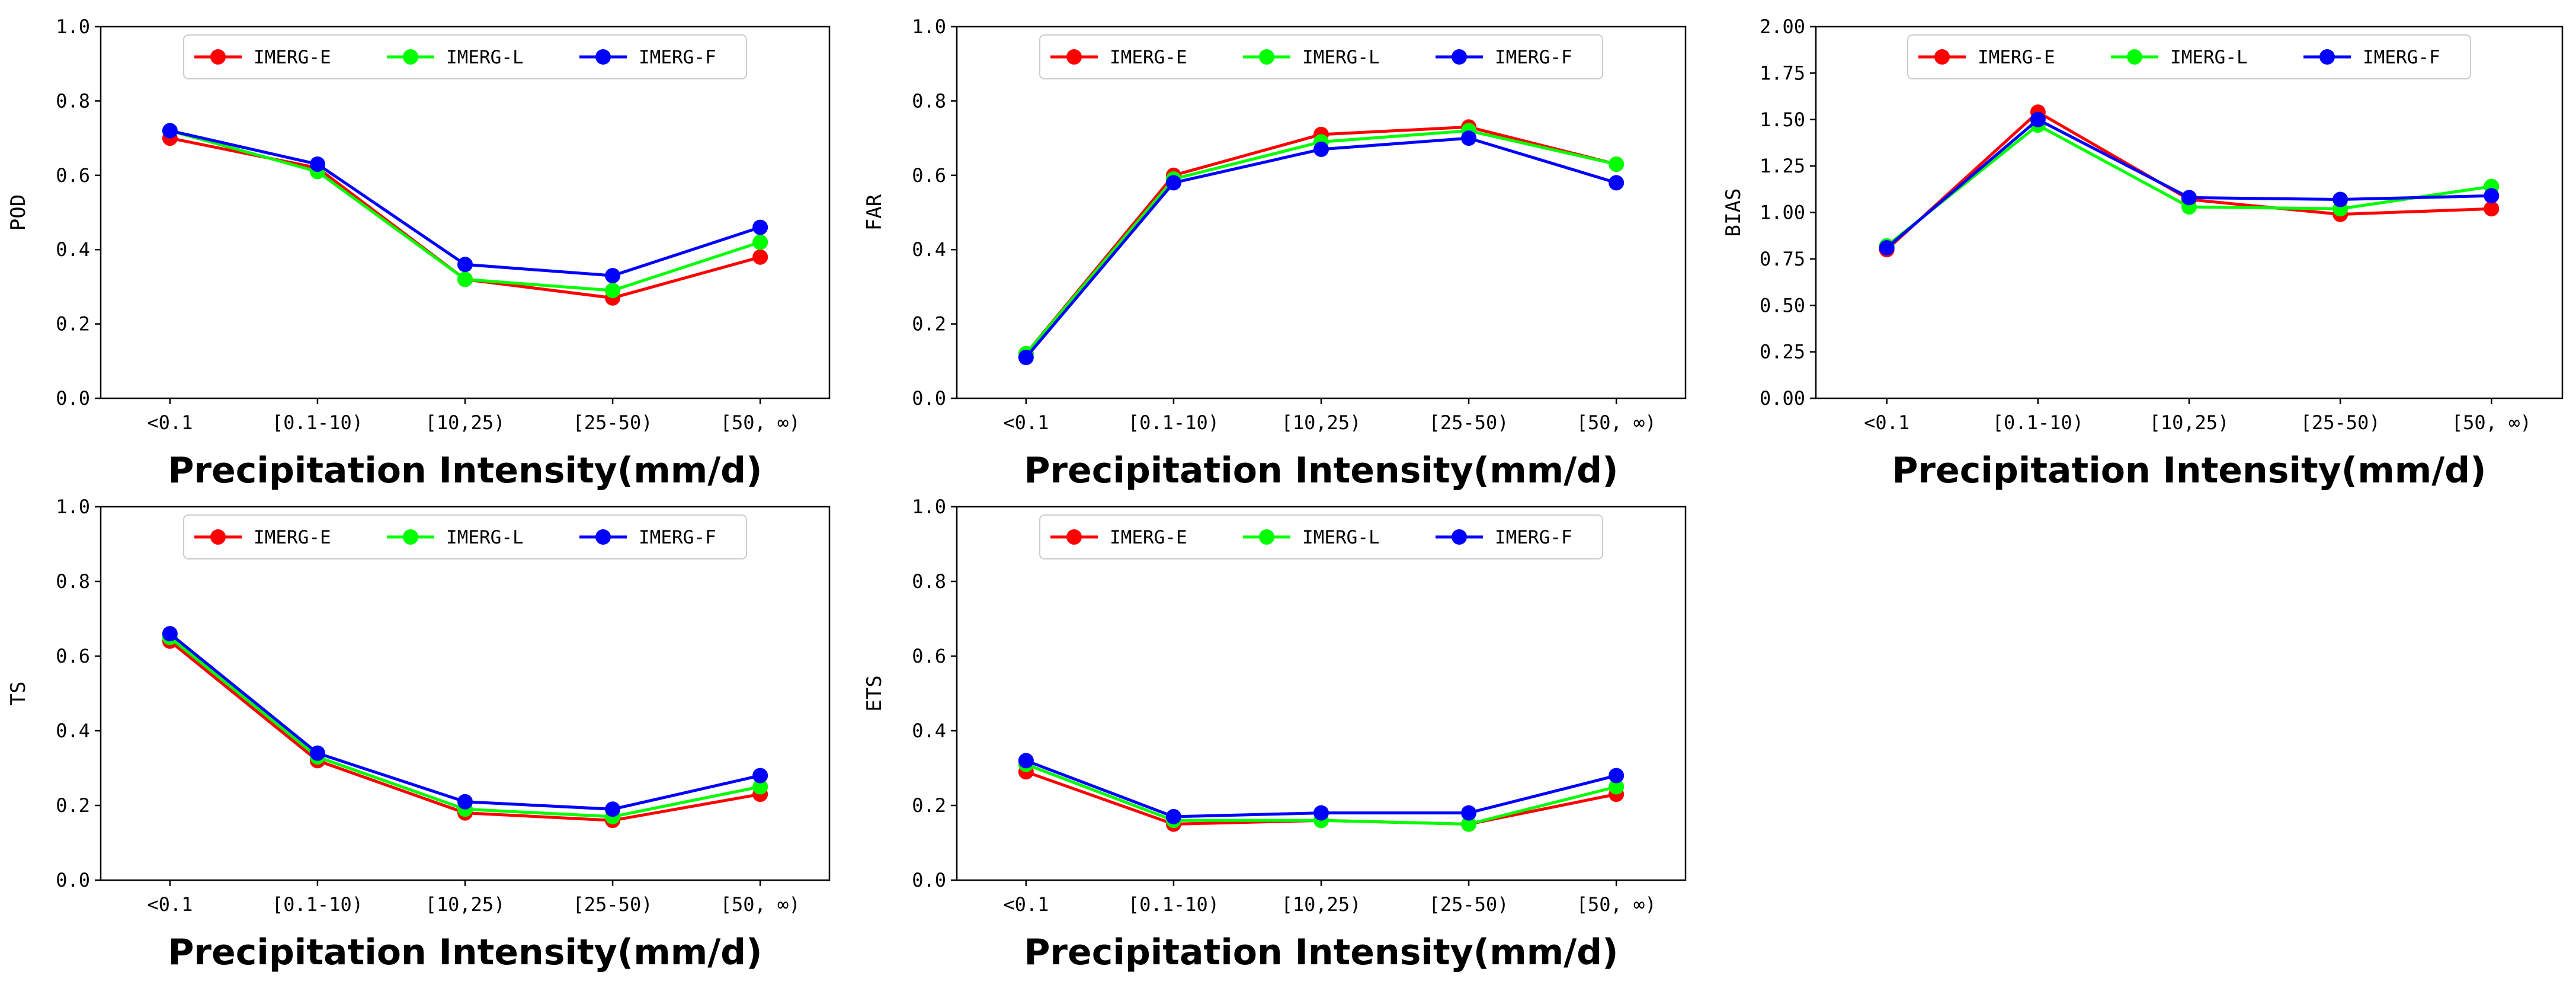 This screenshot has width=2576, height=988. Describe the element at coordinates (1783, 398) in the screenshot. I see `y-tick-label: 0.00` at that location.